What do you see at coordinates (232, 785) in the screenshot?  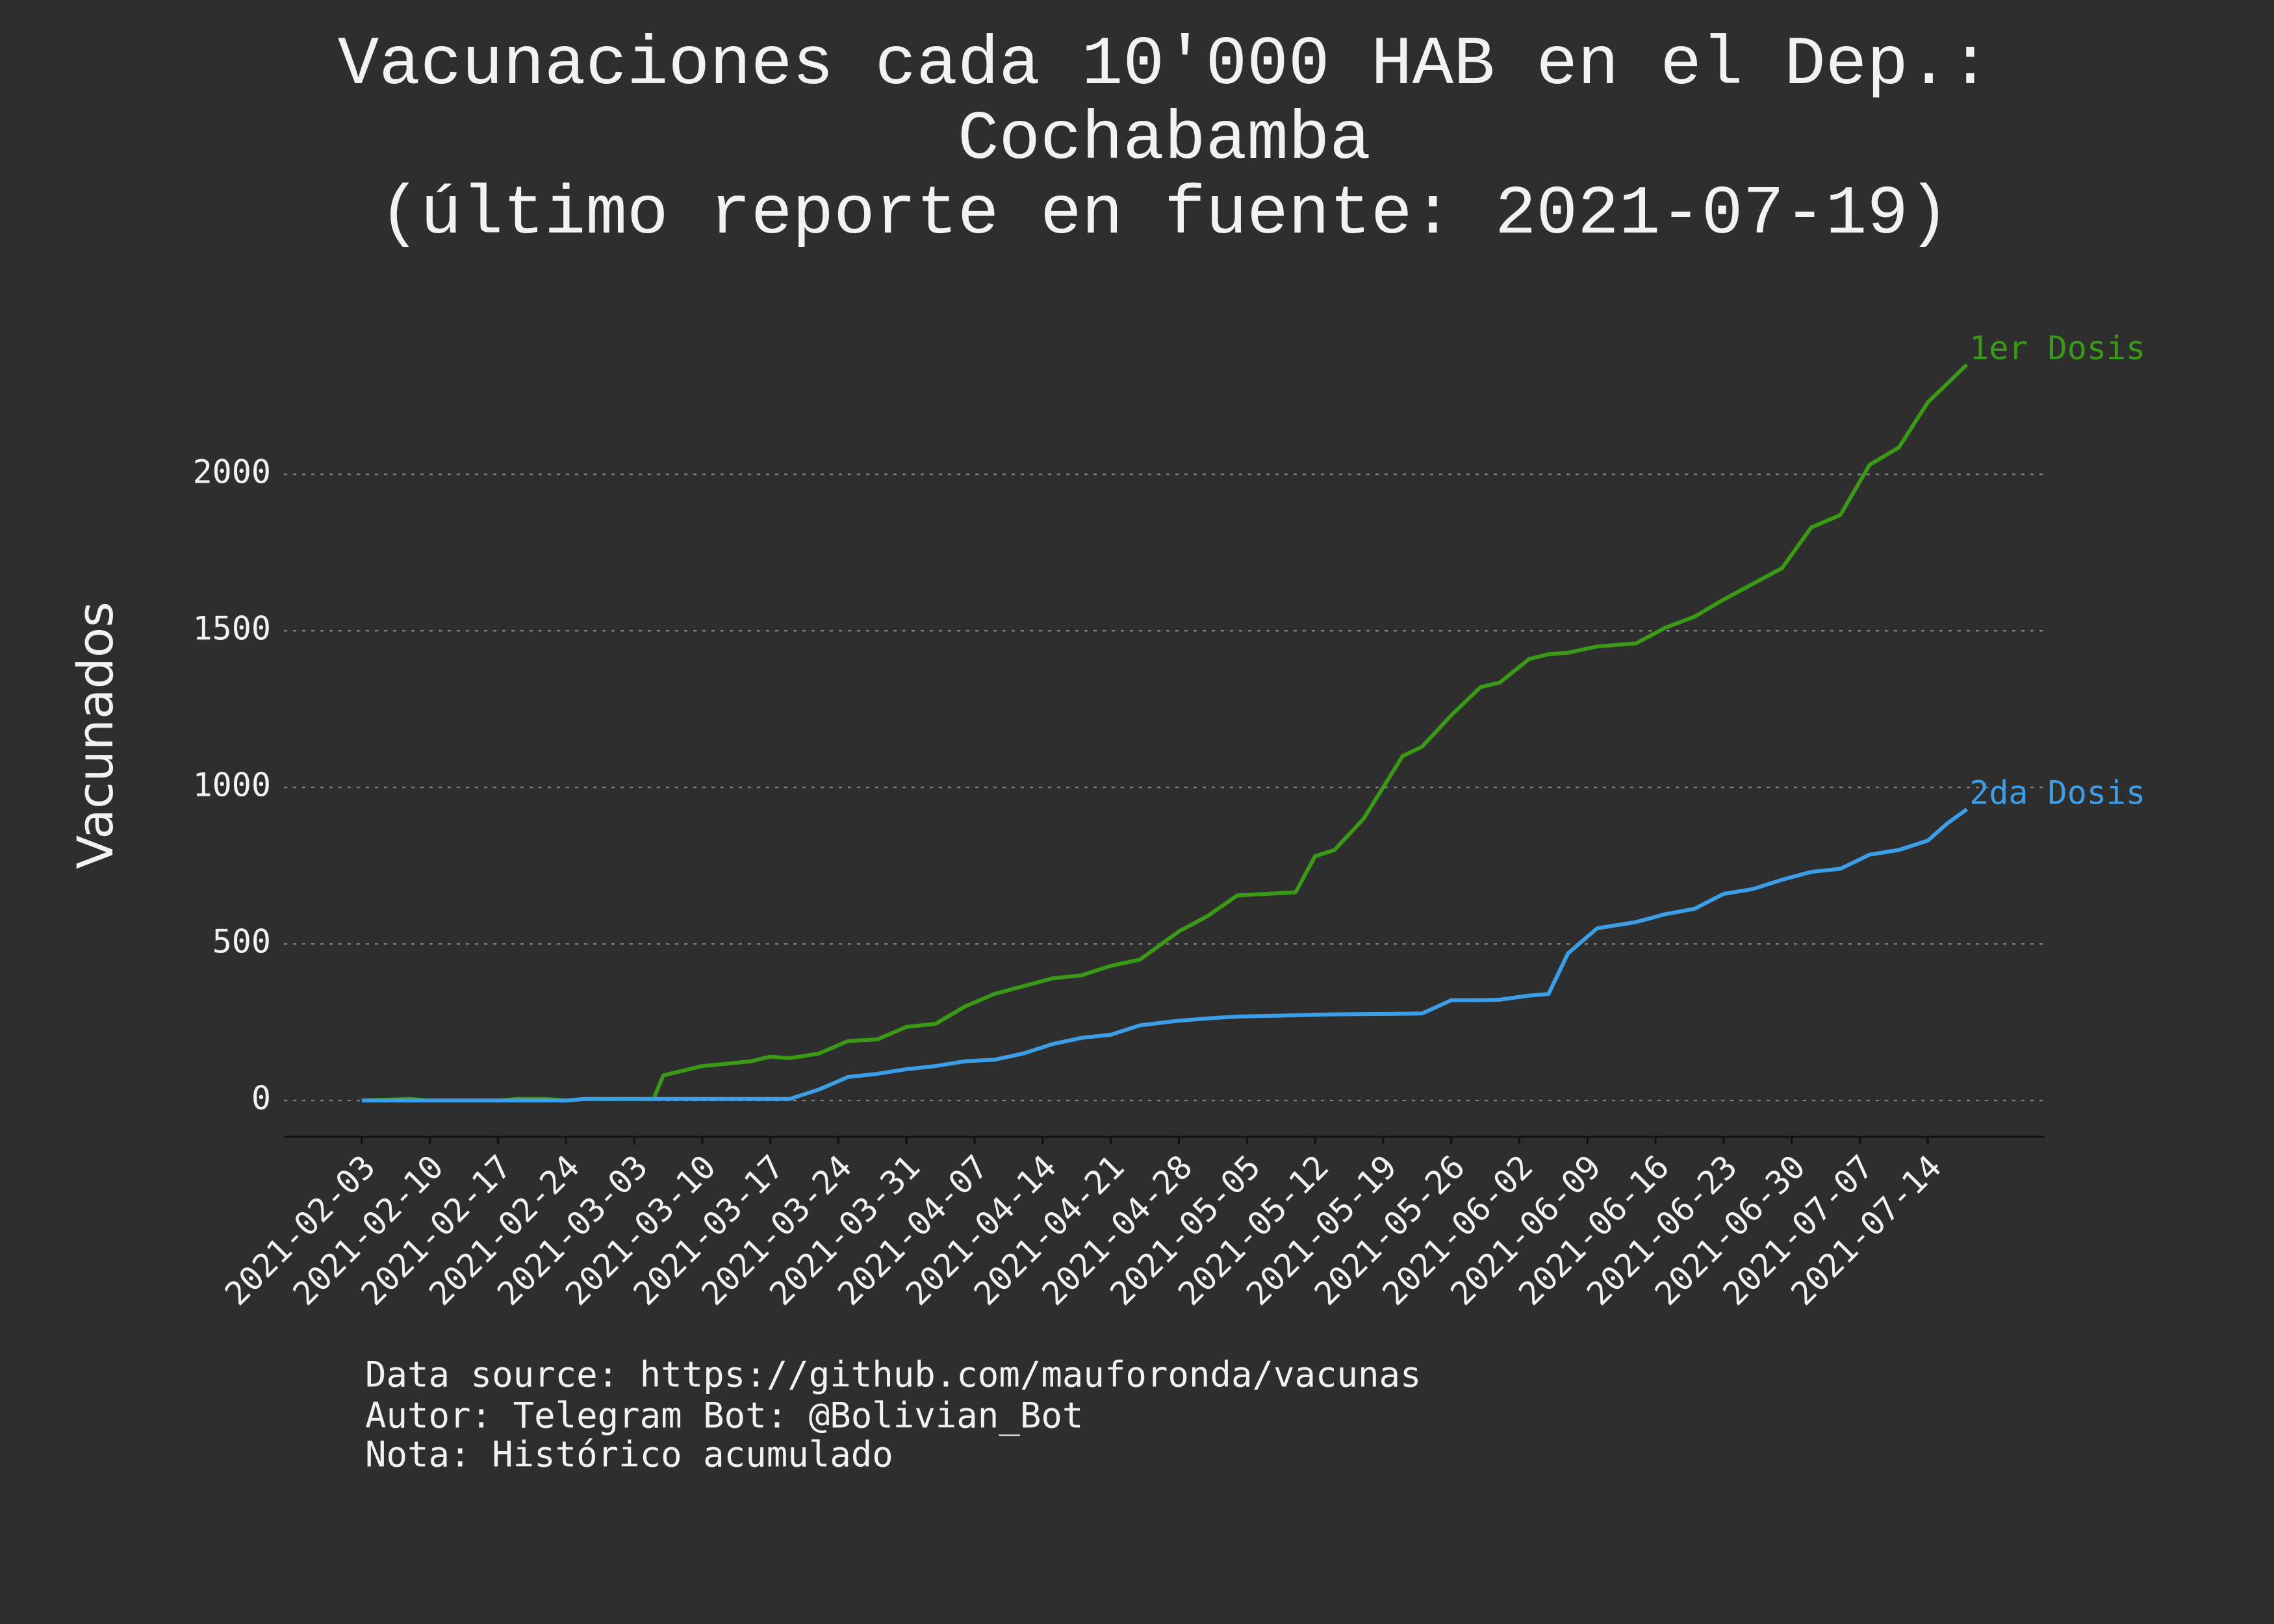 I see `y-tick-label: 1000` at bounding box center [232, 785].